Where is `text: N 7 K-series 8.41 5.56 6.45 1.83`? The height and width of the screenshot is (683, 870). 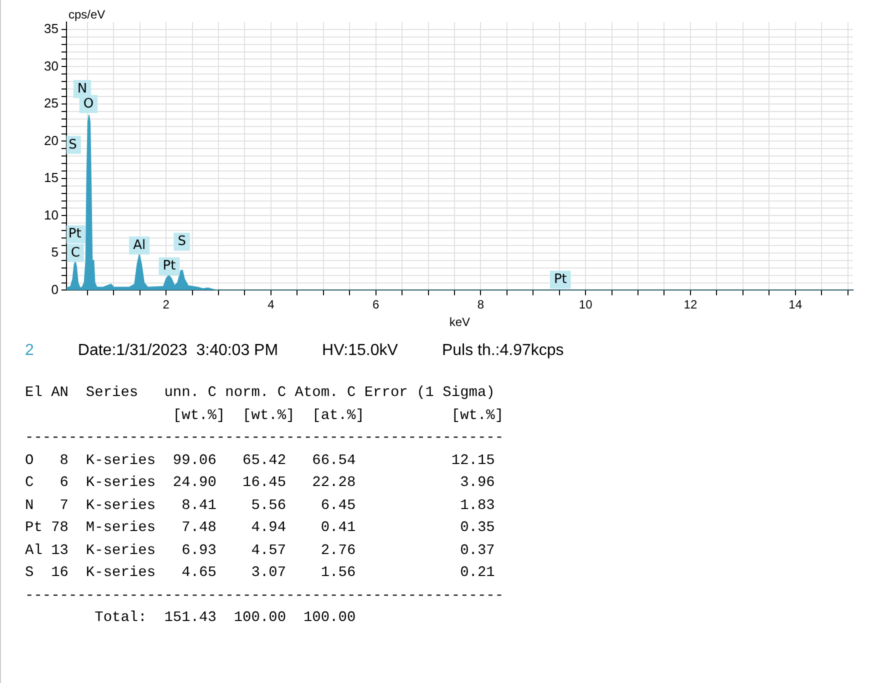
text: N 7 K-series 8.41 5.56 6.45 1.83 is located at coordinates (260, 506).